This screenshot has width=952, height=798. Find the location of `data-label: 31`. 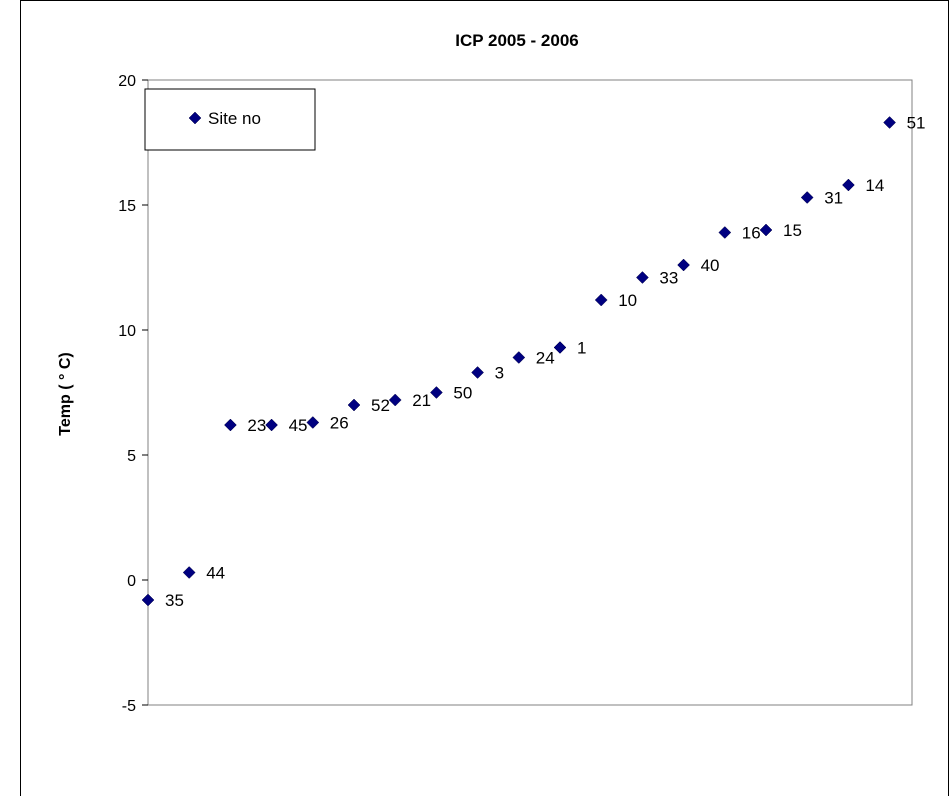

data-label: 31 is located at coordinates (833, 198).